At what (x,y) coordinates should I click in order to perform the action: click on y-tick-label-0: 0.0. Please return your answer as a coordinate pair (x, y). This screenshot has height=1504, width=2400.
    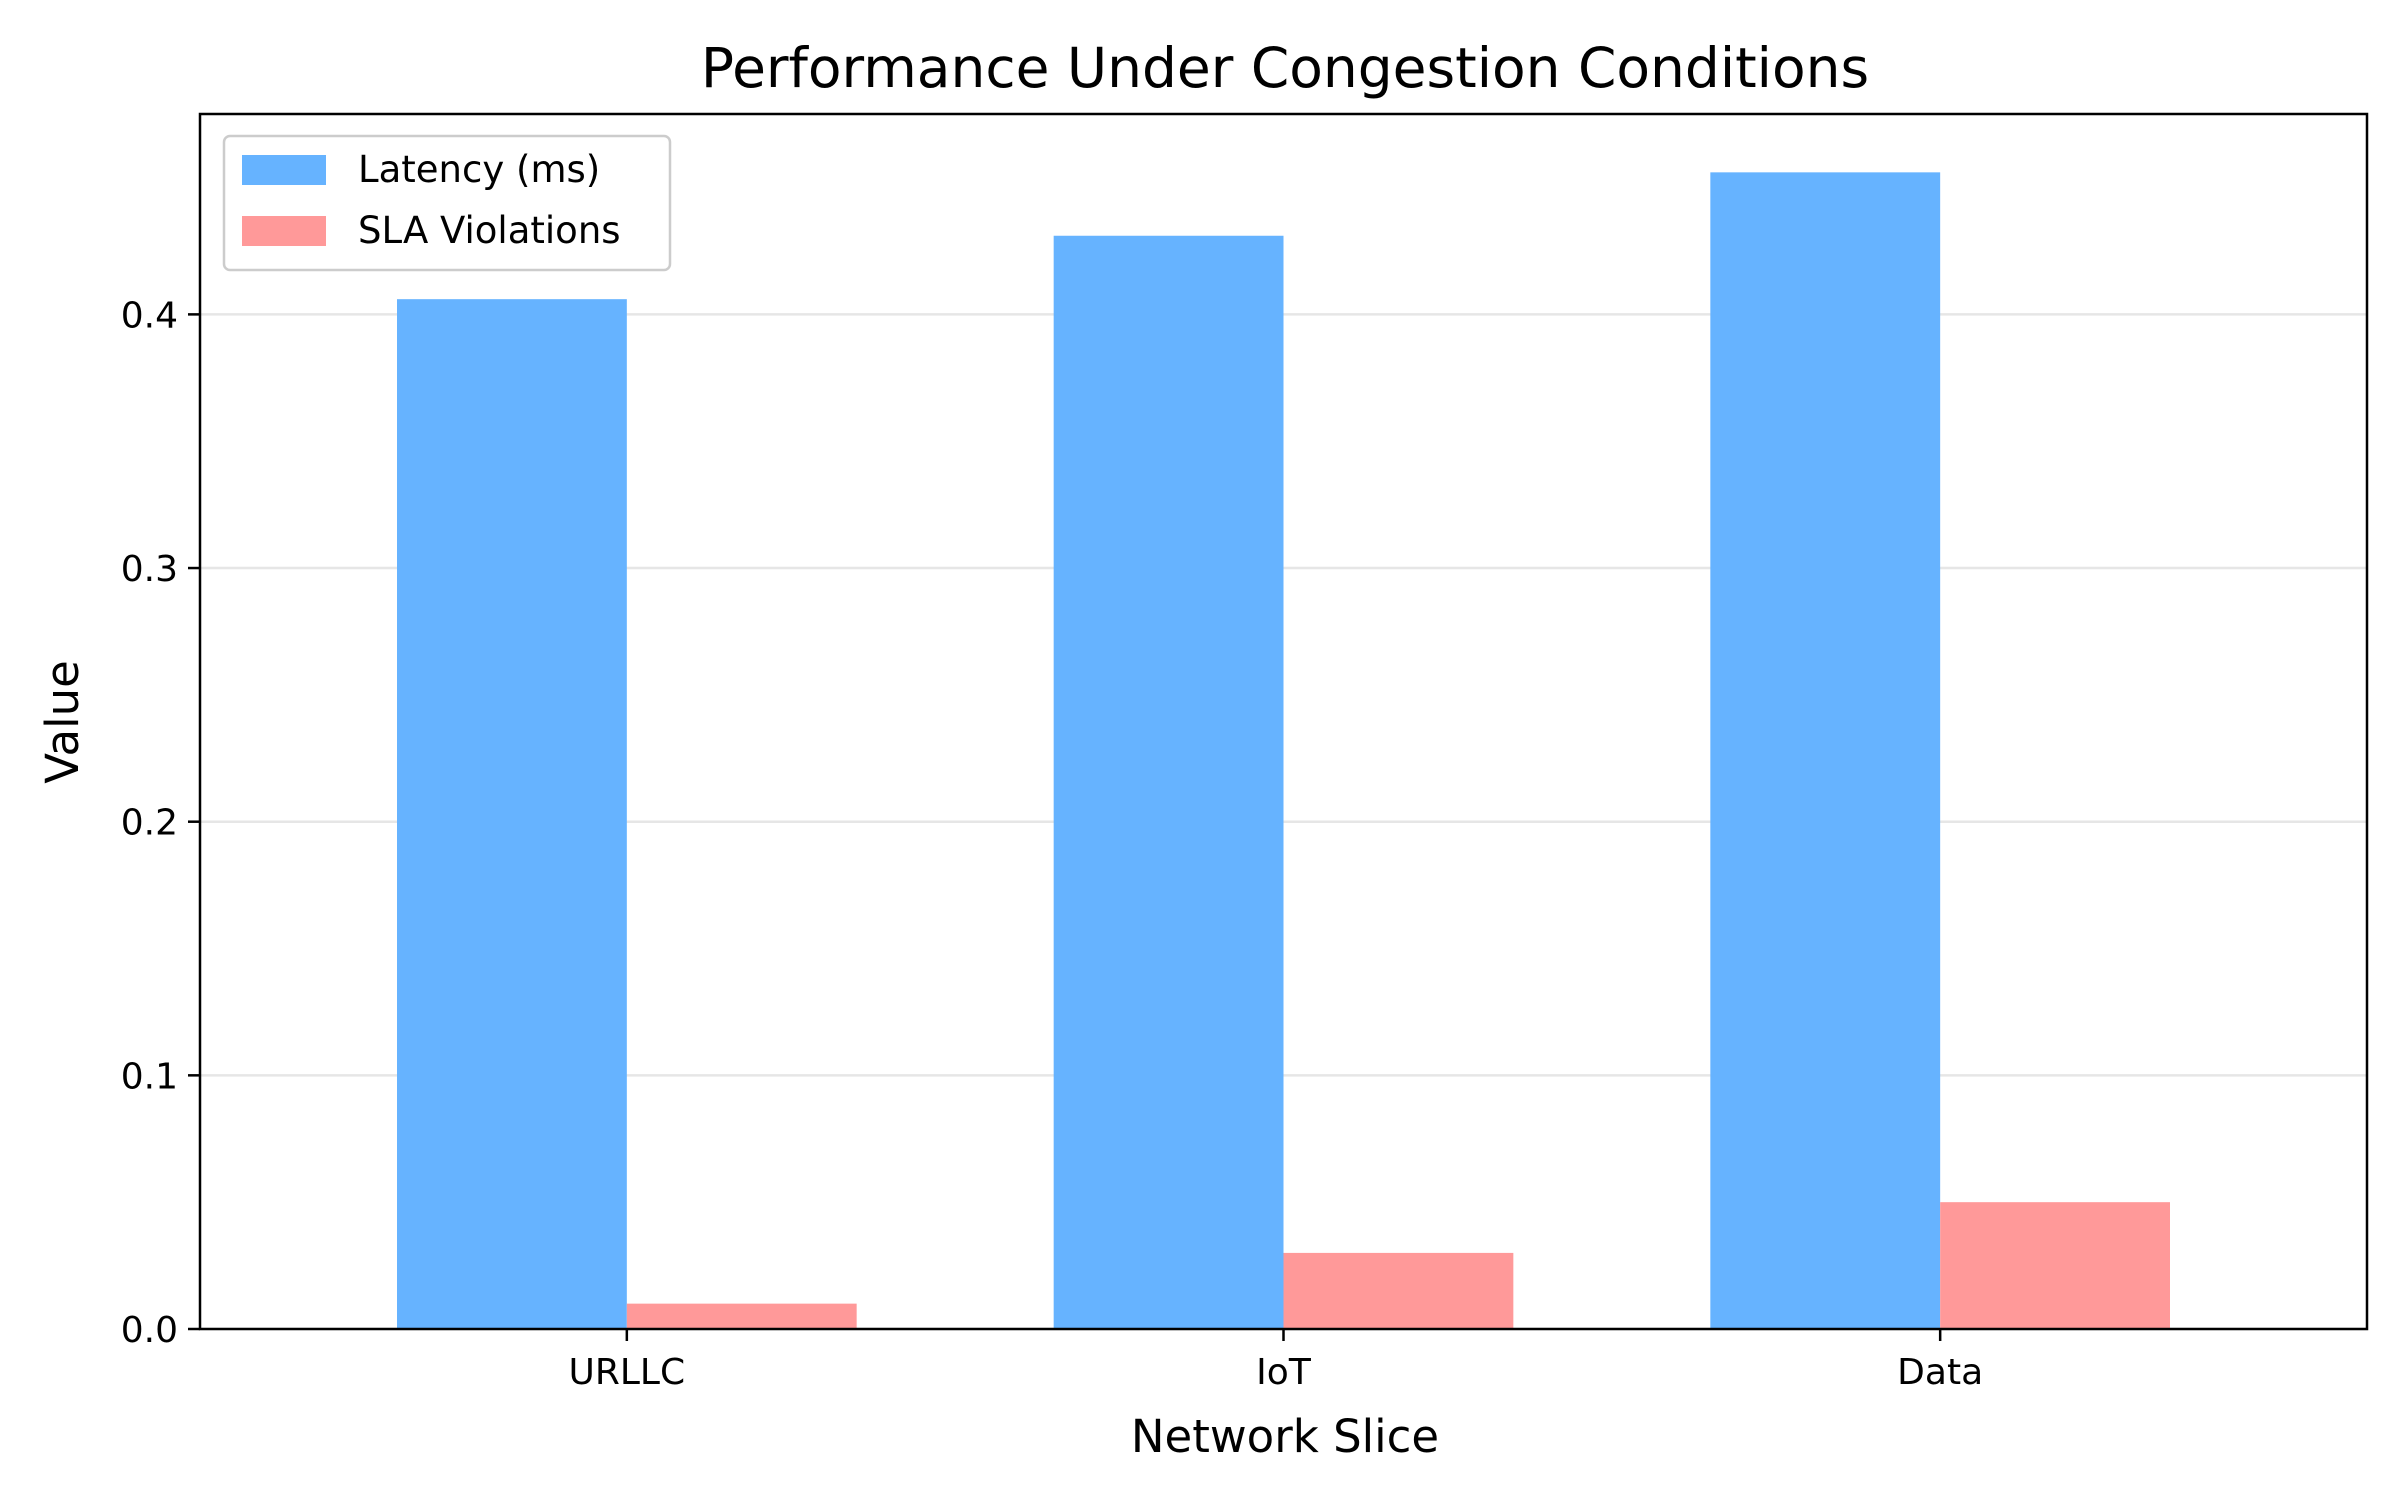
    Looking at the image, I should click on (149, 1330).